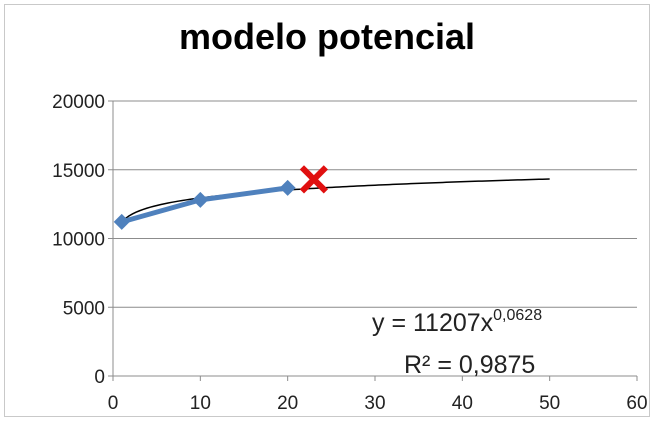 This screenshot has height=421, width=654. I want to click on equation-main: y = 11207x, so click(433, 323).